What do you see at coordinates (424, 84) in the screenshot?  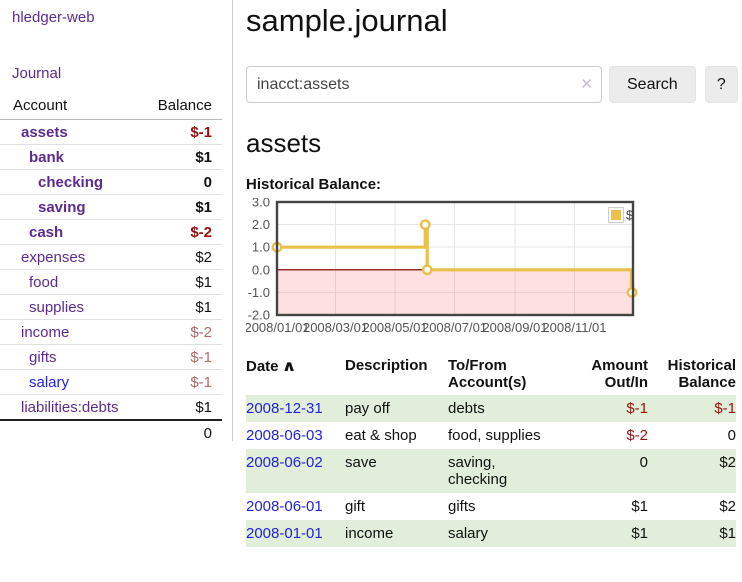 I see `search-input` at bounding box center [424, 84].